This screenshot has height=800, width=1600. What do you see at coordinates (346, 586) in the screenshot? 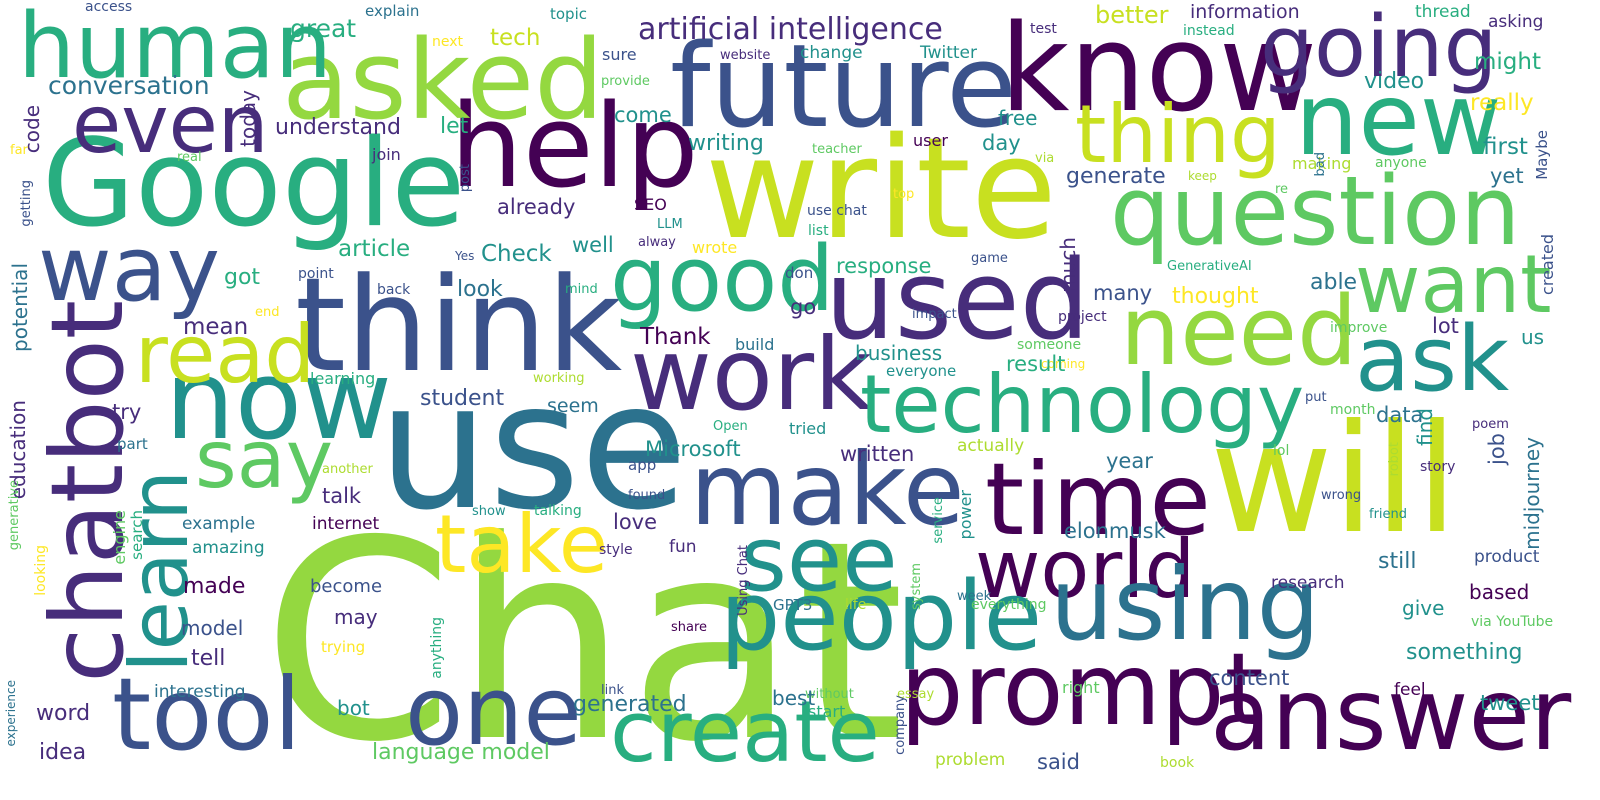
I see `word-become: become` at bounding box center [346, 586].